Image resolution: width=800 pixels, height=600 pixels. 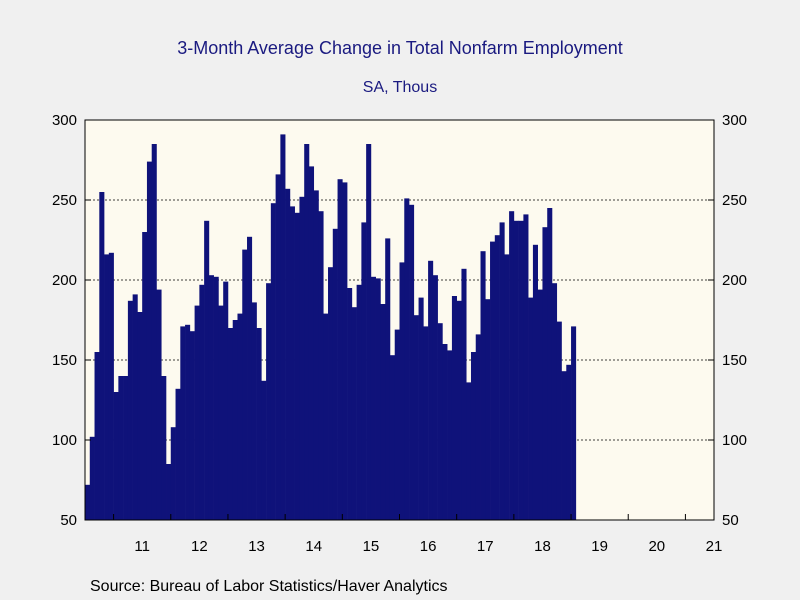 I want to click on y-tick-label-left: 250, so click(x=64, y=200).